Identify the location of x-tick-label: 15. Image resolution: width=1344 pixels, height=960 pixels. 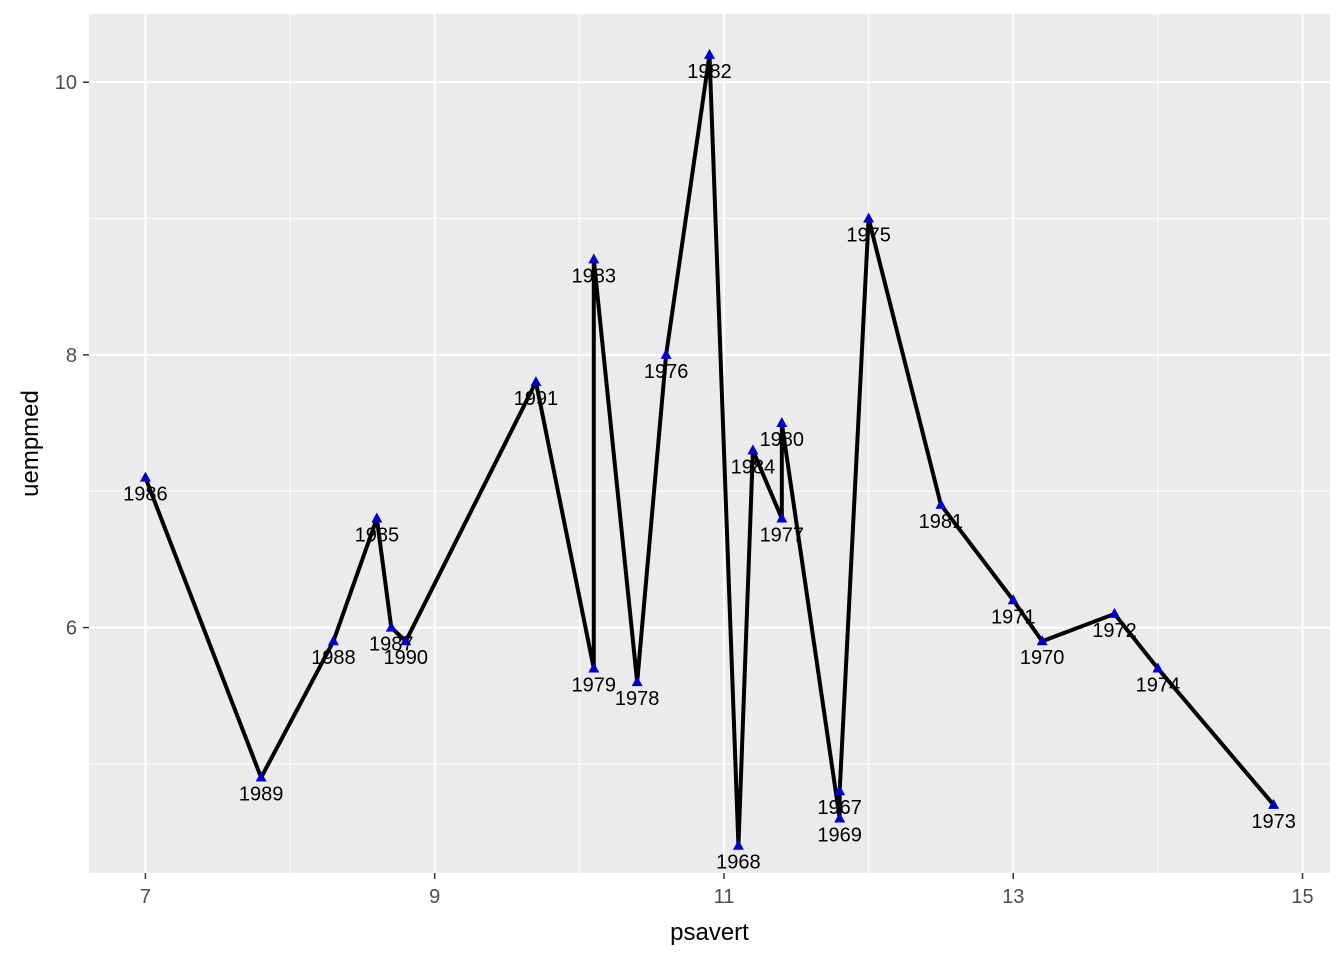
(1302, 897).